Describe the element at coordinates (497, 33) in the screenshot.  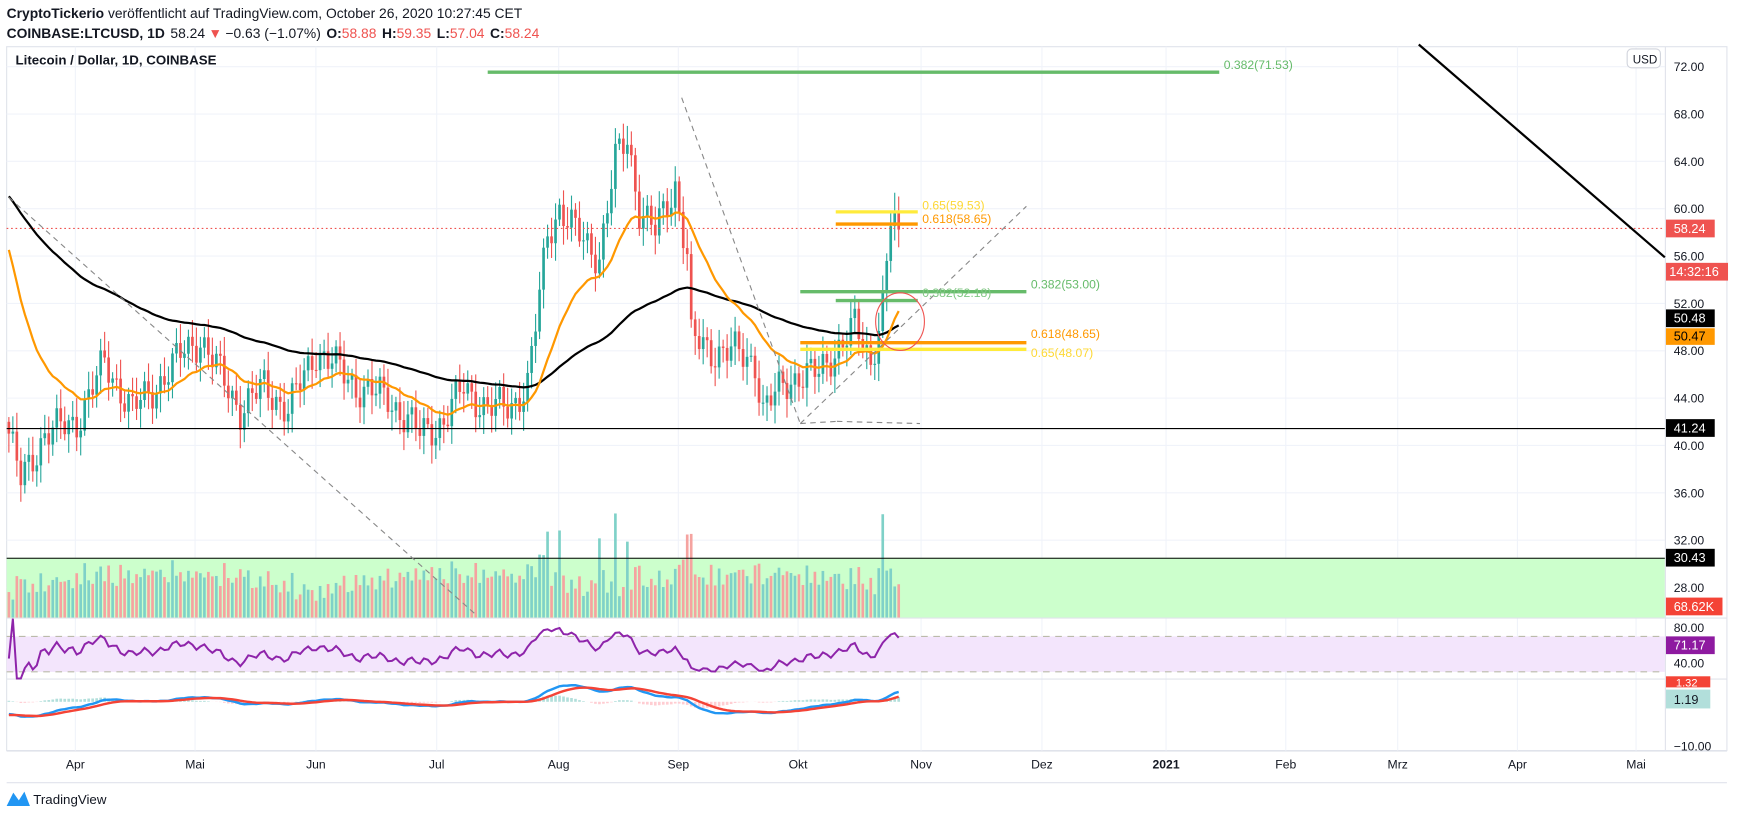
I see `close-label: C:` at that location.